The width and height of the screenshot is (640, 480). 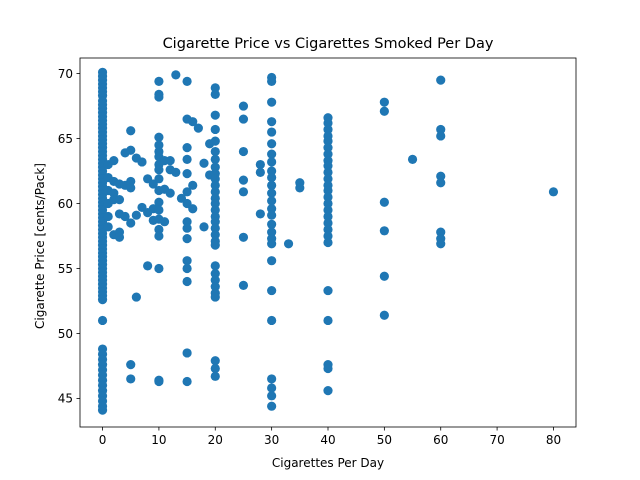 What do you see at coordinates (215, 440) in the screenshot?
I see `x-tick-label: 20` at bounding box center [215, 440].